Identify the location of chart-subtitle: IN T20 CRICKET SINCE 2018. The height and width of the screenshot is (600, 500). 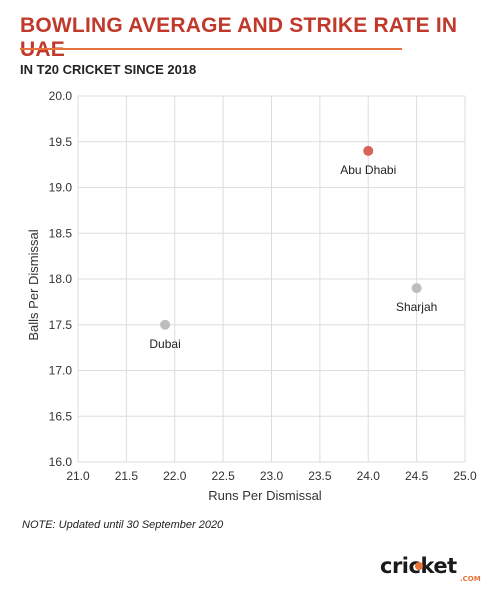
(108, 69).